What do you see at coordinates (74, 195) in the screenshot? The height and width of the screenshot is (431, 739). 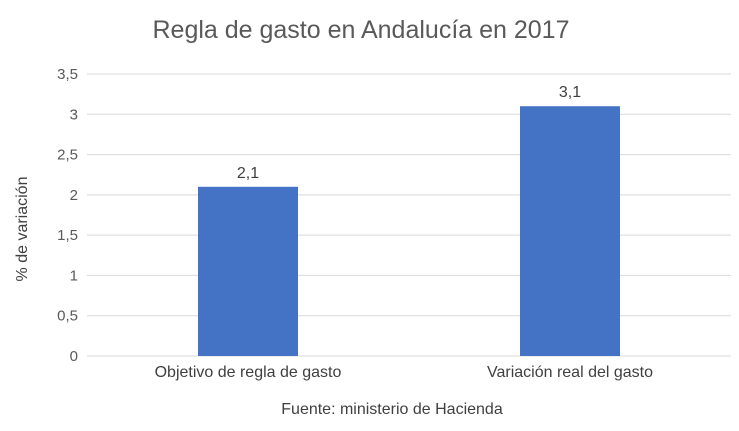 I see `y-tick-label: 2` at bounding box center [74, 195].